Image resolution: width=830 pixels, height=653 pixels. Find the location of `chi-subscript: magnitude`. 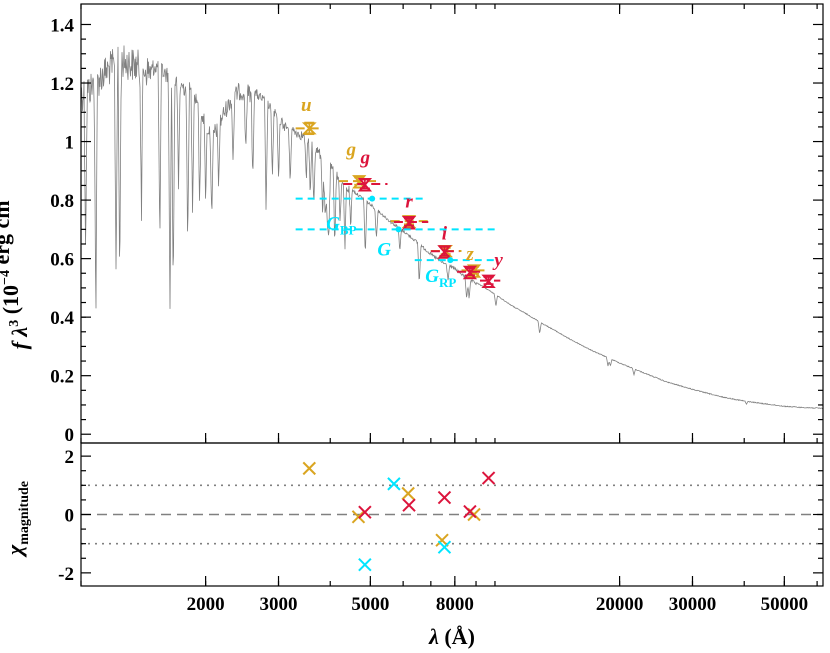

chi-subscript: magnitude is located at coordinates (24, 513).